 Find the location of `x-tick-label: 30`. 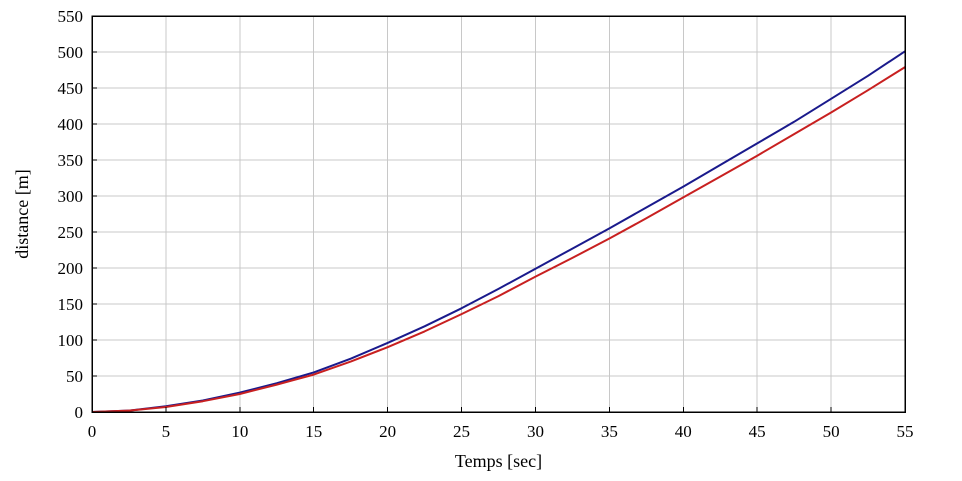

x-tick-label: 30 is located at coordinates (535, 431).